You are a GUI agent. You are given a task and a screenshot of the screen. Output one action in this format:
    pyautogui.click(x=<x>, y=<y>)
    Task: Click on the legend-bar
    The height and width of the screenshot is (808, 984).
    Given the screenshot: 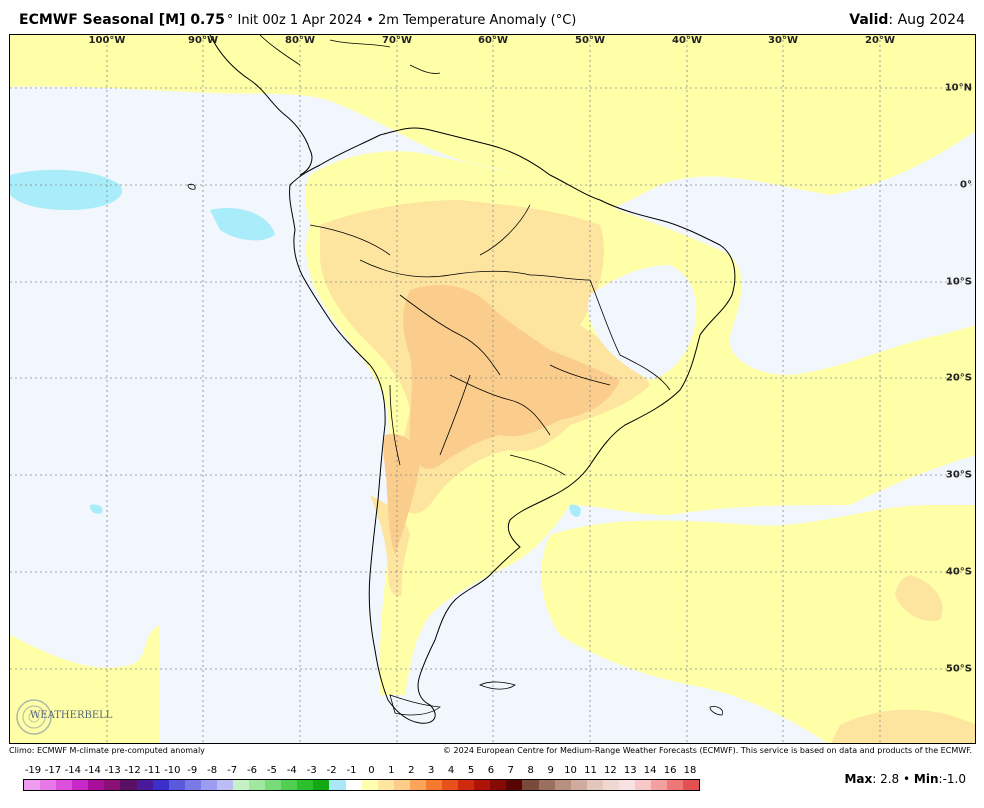 What is the action you would take?
    pyautogui.click(x=361, y=785)
    